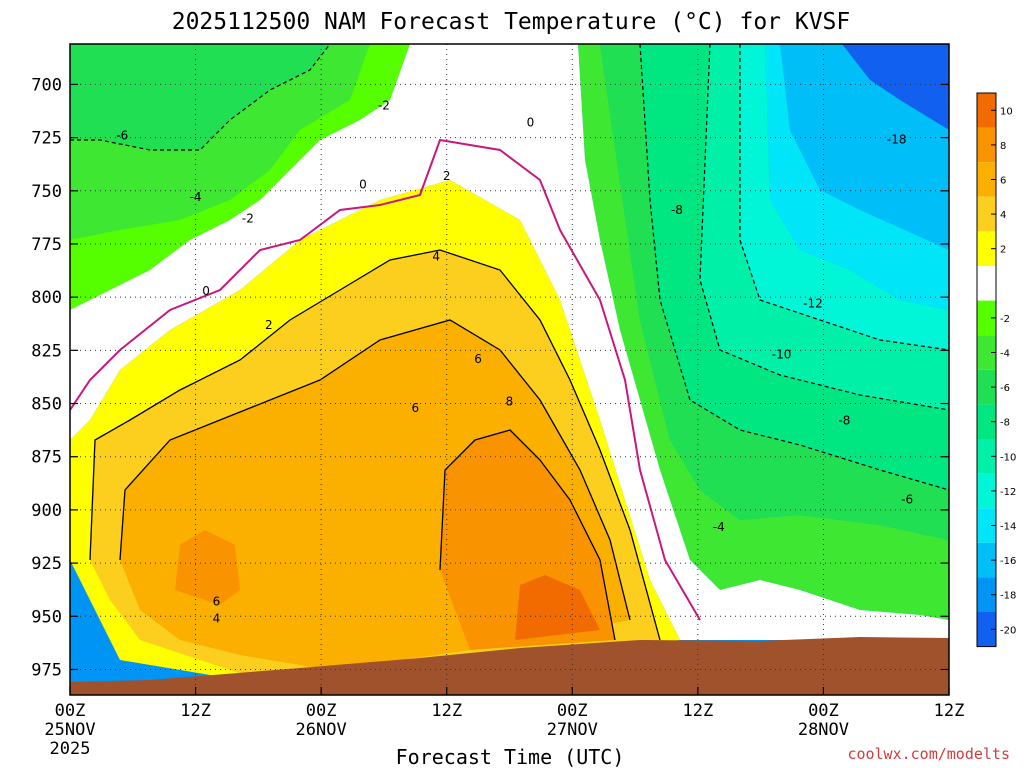 The height and width of the screenshot is (768, 1024). What do you see at coordinates (46, 298) in the screenshot?
I see `y-tick-label: 800` at bounding box center [46, 298].